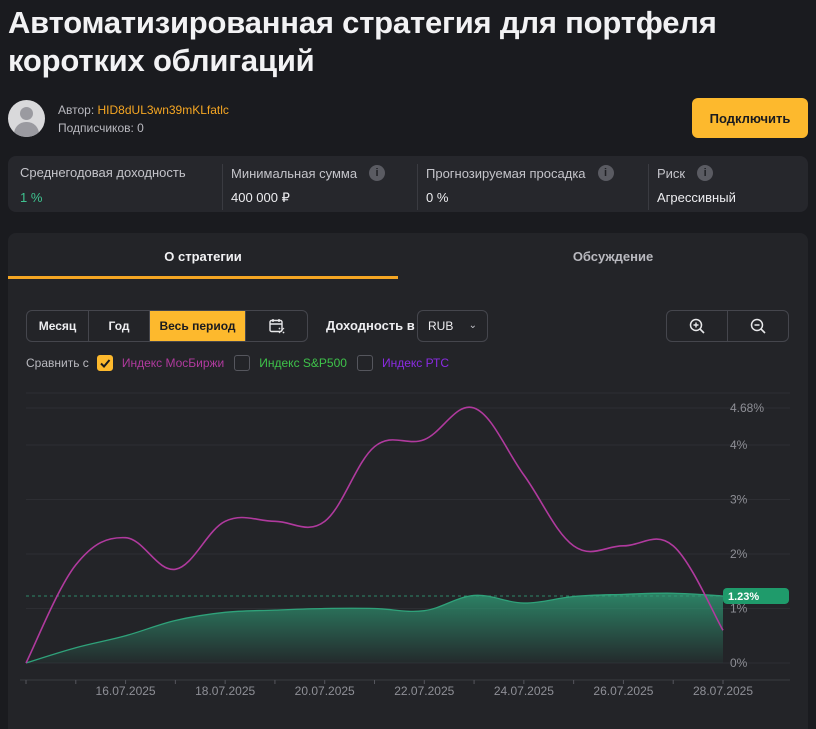  I want to click on y-tick-label: 1%, so click(739, 609).